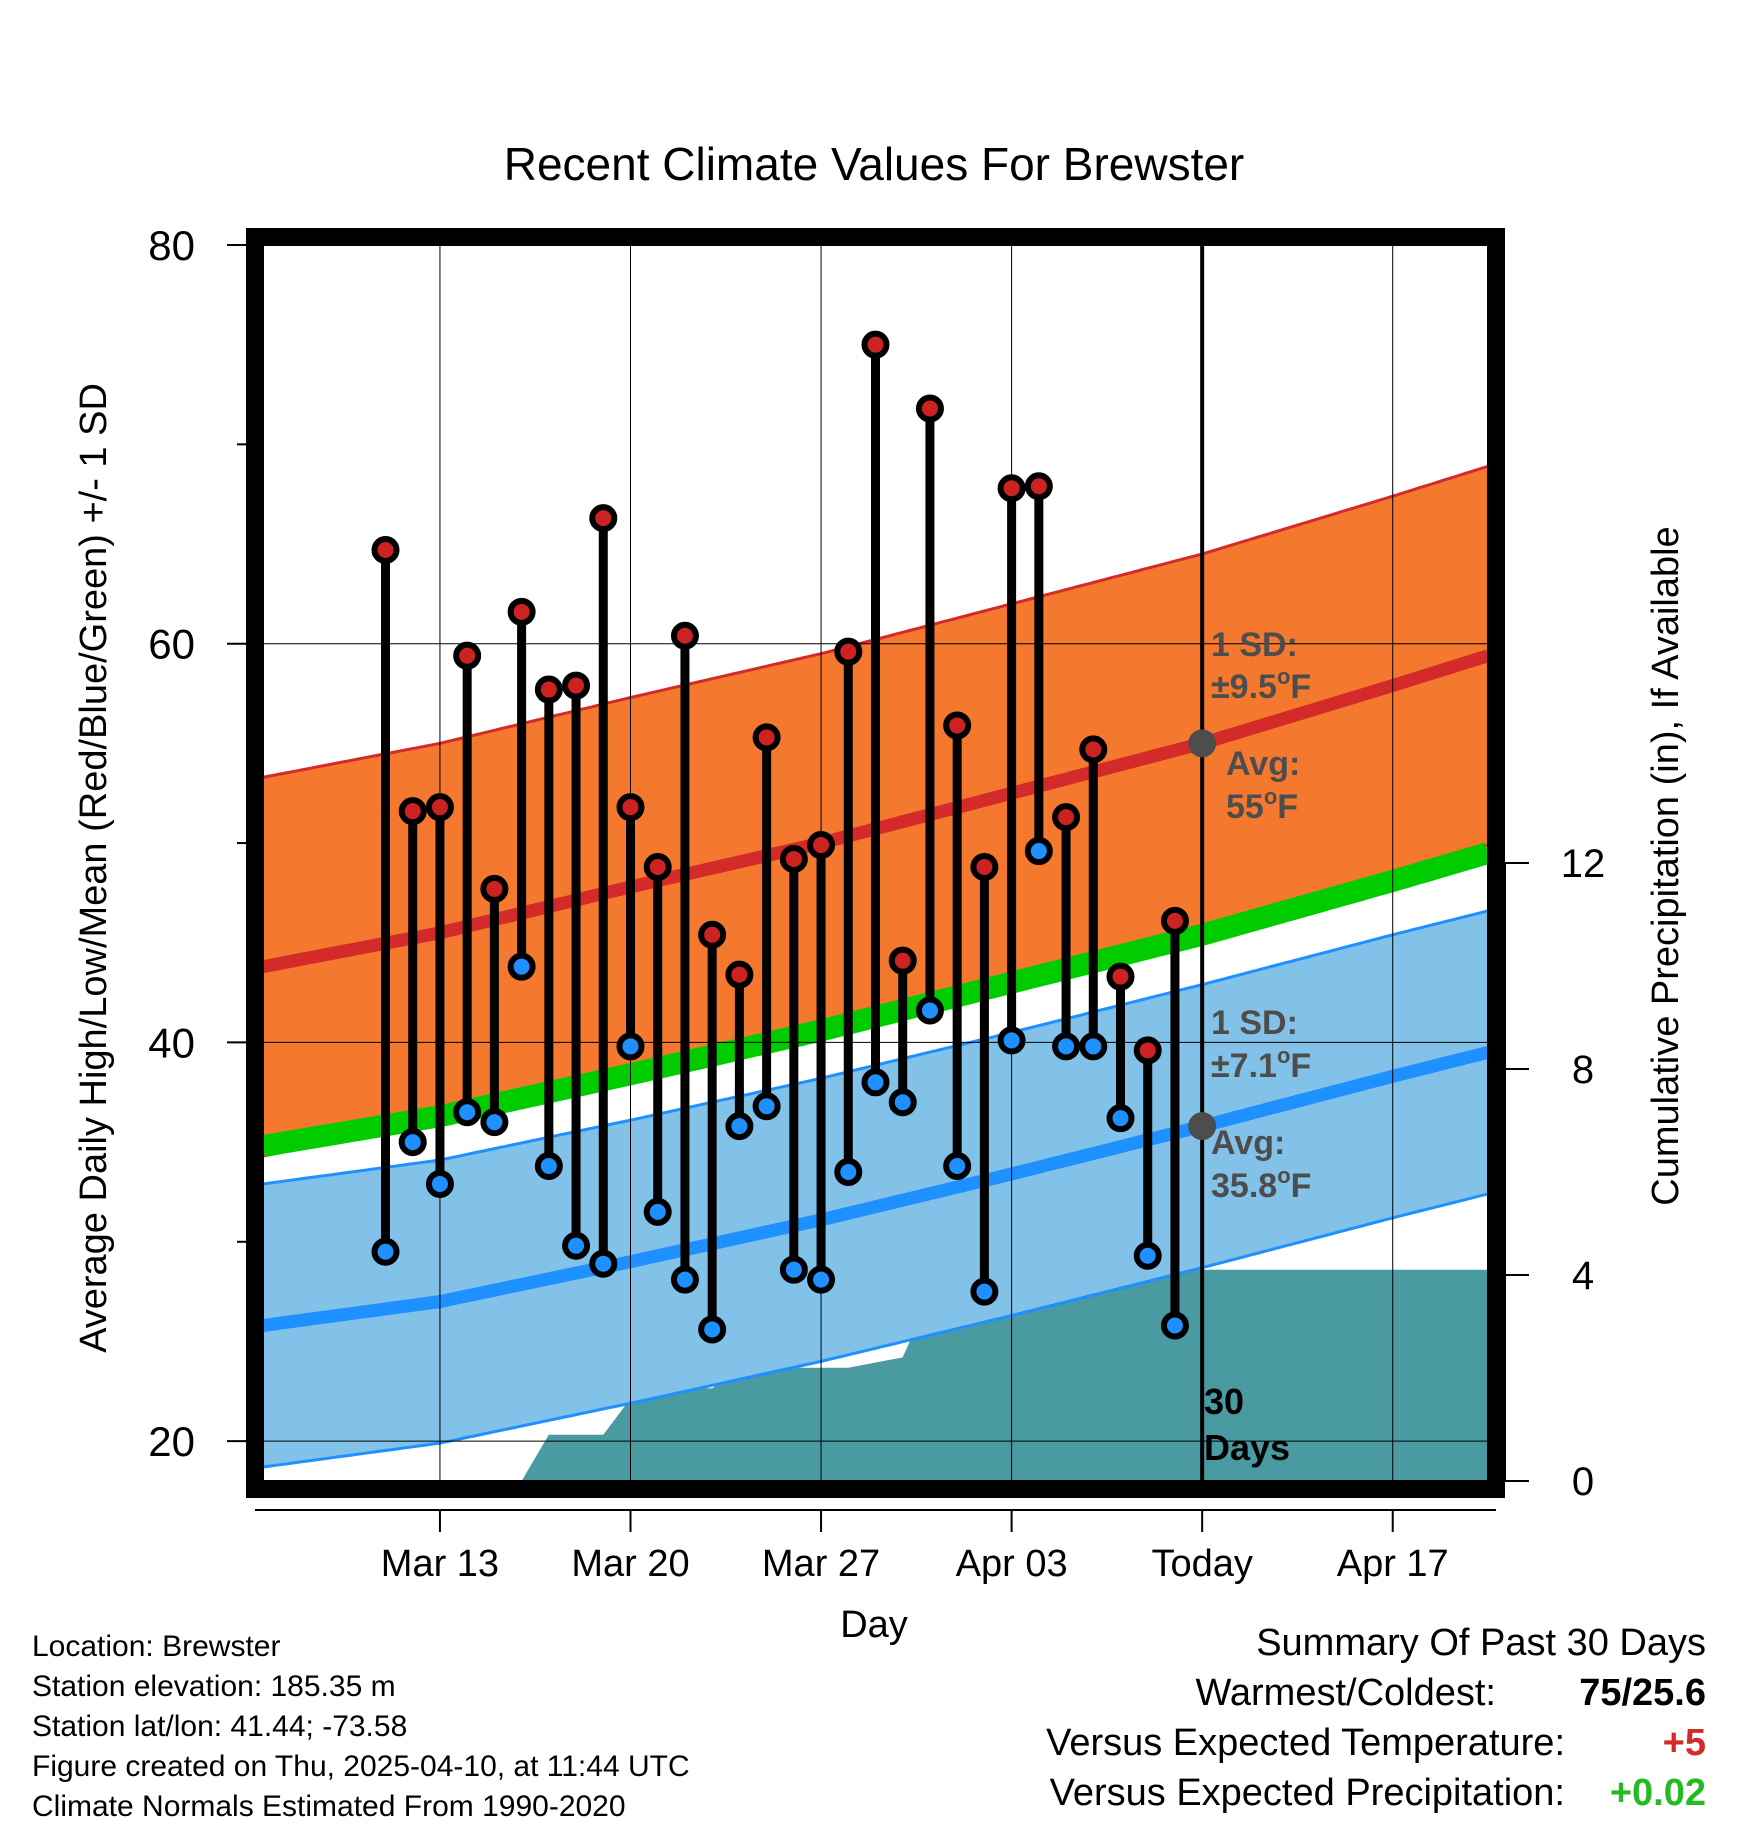  What do you see at coordinates (1224, 1401) in the screenshot?
I see `days-number: 30` at bounding box center [1224, 1401].